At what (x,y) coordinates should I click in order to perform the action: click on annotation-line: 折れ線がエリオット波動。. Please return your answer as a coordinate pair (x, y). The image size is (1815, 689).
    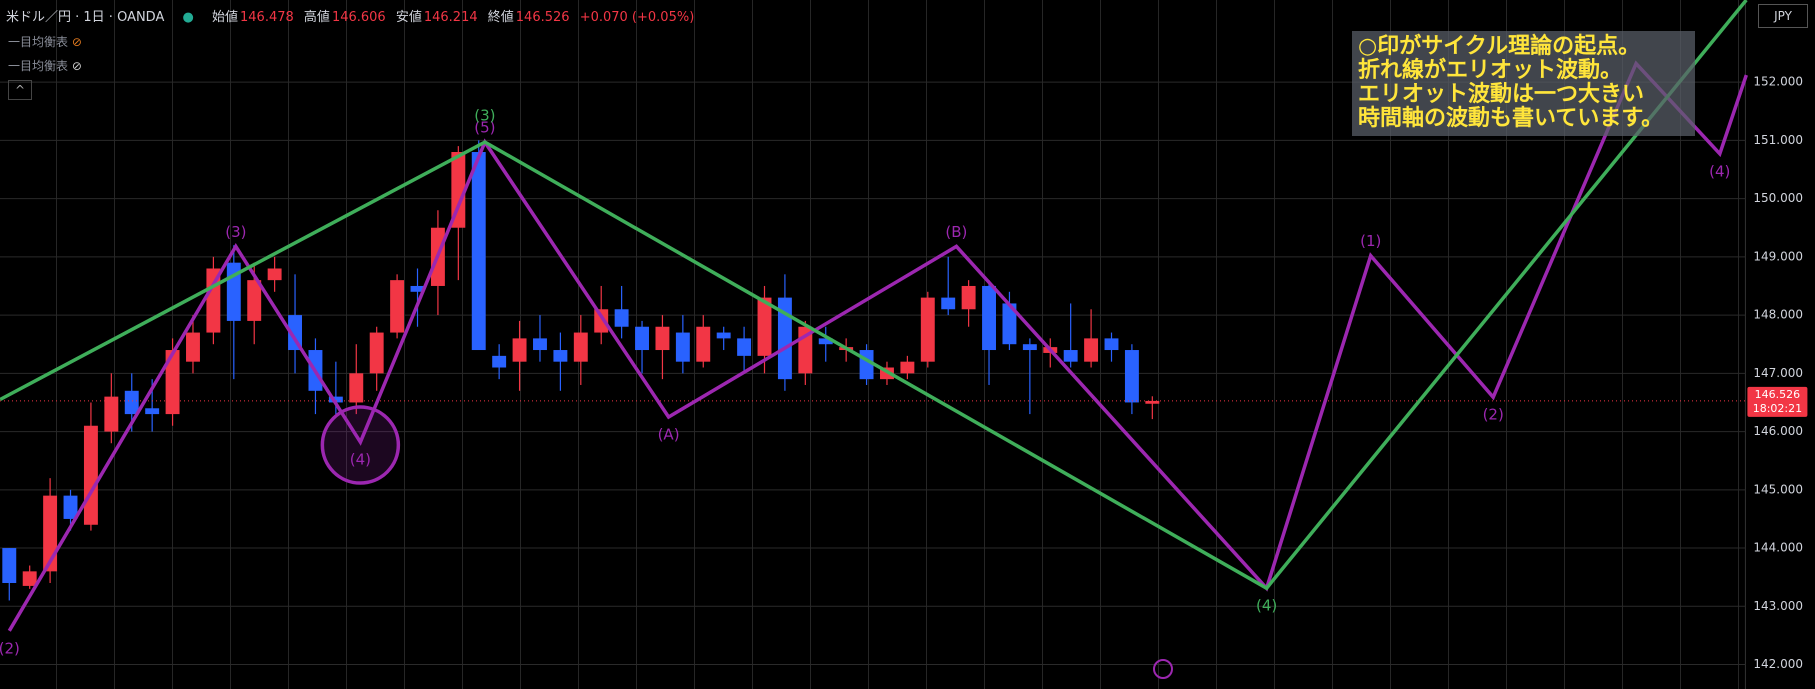
    Looking at the image, I should click on (1490, 70).